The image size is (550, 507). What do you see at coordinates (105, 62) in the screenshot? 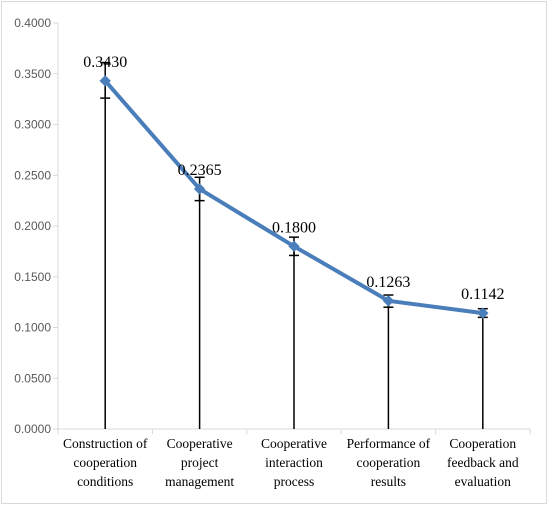
I see `data-label: 0.3430` at bounding box center [105, 62].